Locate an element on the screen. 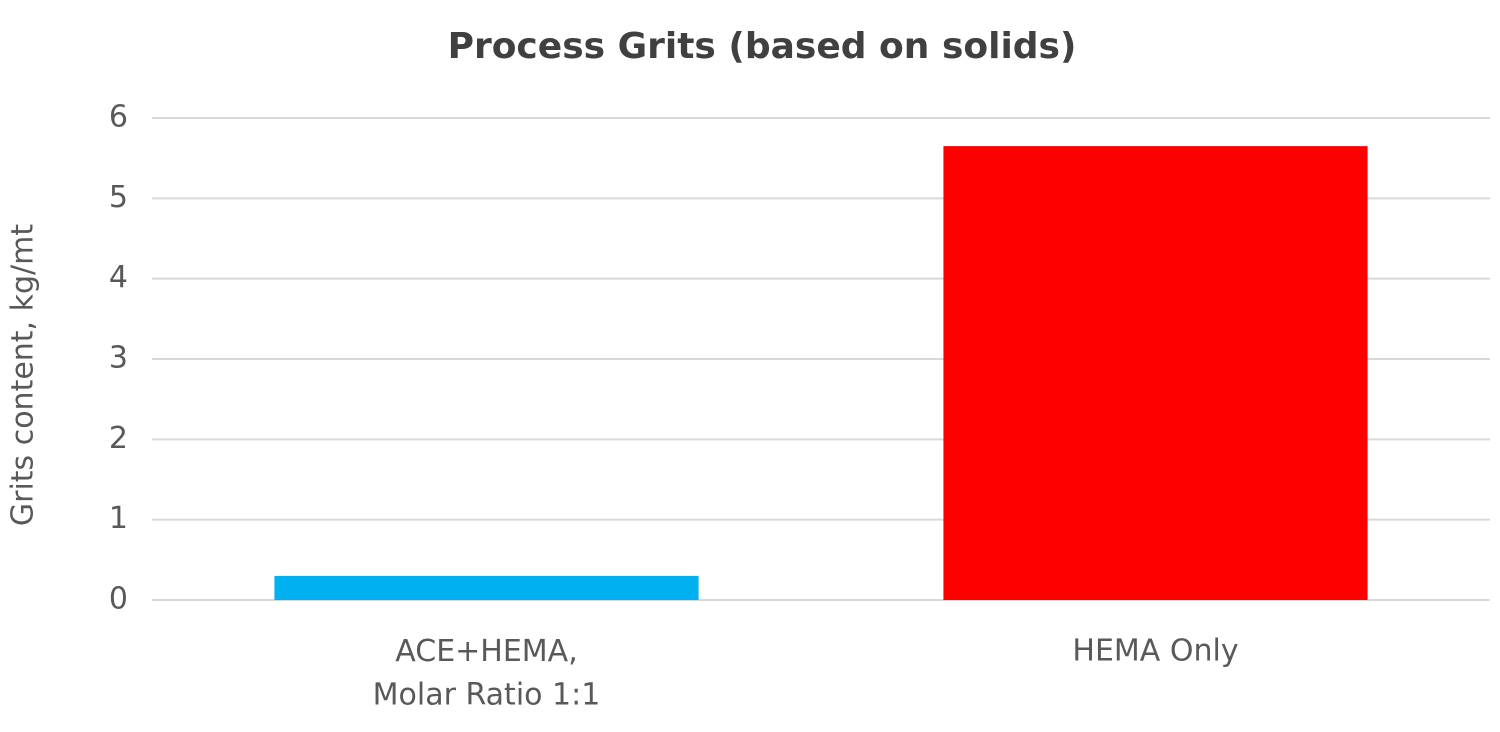 Image resolution: width=1500 pixels, height=732 pixels. bar is located at coordinates (486, 587).